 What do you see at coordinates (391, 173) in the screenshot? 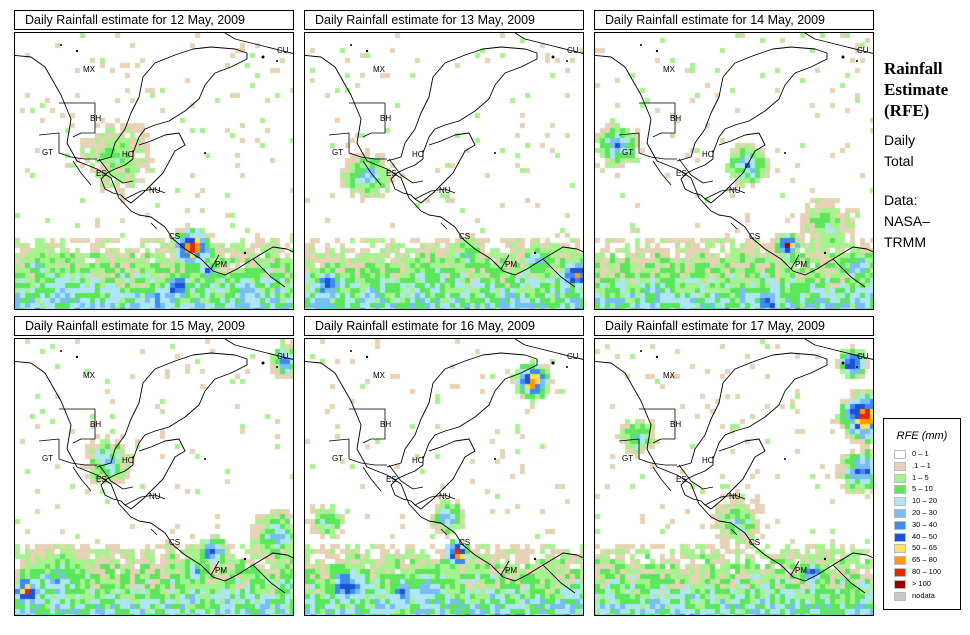
I see `country-label-es: ES` at bounding box center [391, 173].